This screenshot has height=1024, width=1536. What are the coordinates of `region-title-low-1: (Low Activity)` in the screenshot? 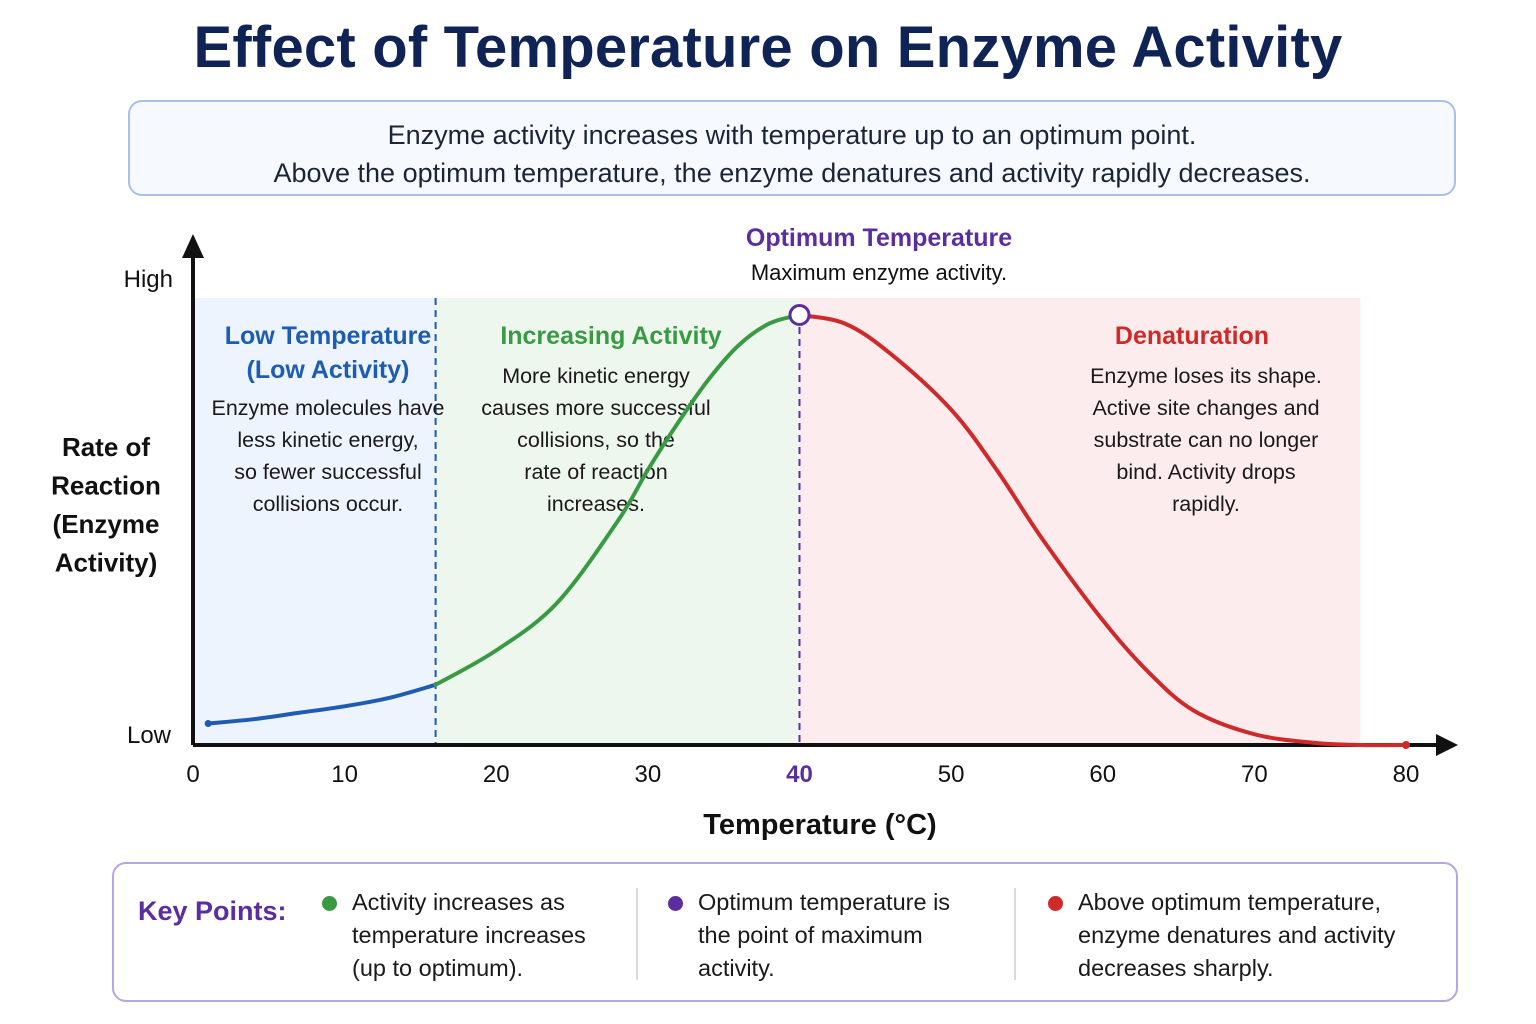 It's located at (328, 370).